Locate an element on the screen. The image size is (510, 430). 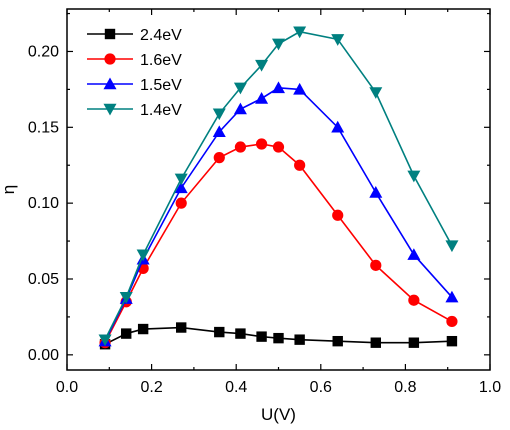
legend-marker-1-6ev is located at coordinates (110, 59).